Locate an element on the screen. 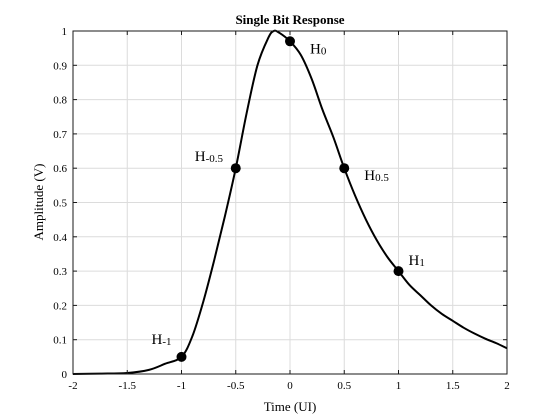 The image size is (560, 420). x-tick-label: -2 is located at coordinates (72, 386).